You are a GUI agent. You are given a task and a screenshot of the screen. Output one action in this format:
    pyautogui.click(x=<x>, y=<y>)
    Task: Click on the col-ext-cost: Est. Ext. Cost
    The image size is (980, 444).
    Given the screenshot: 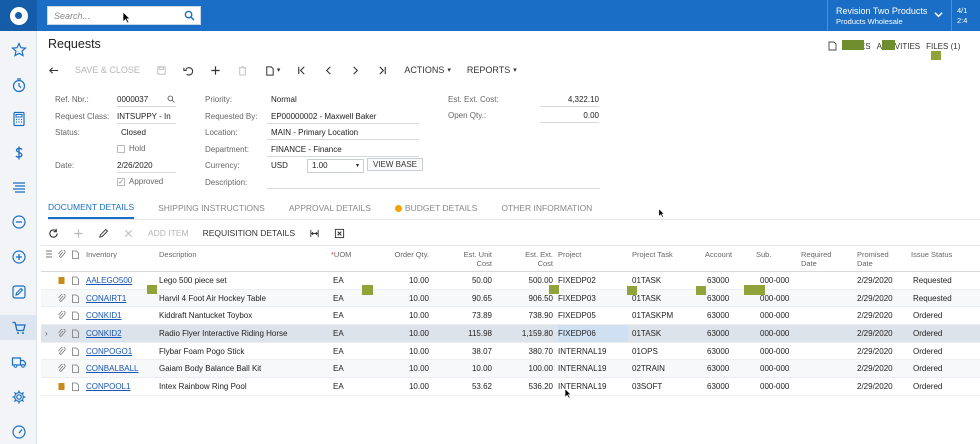 What is the action you would take?
    pyautogui.click(x=539, y=259)
    